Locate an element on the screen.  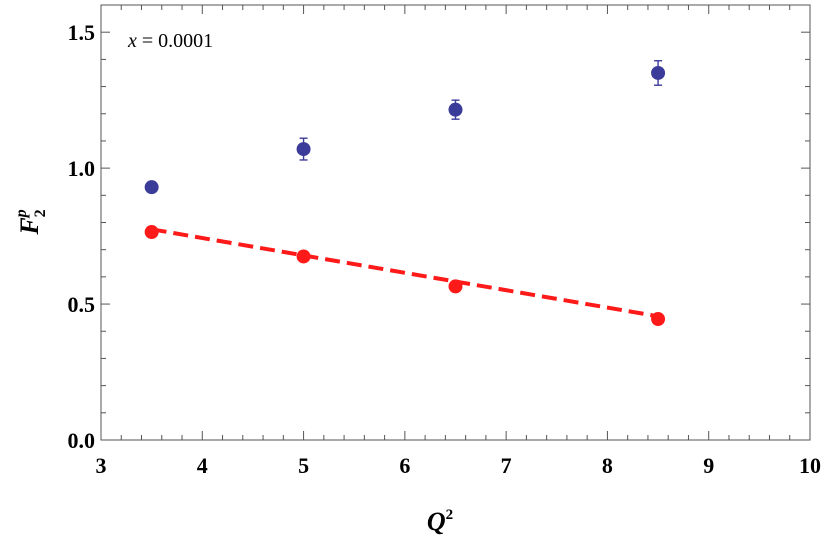
y-tick-label: 1.0 is located at coordinates (82, 168).